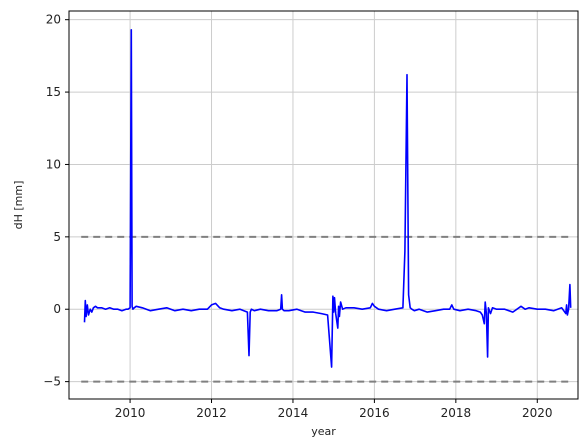  What do you see at coordinates (211, 413) in the screenshot?
I see `x-tick-label: 2012` at bounding box center [211, 413].